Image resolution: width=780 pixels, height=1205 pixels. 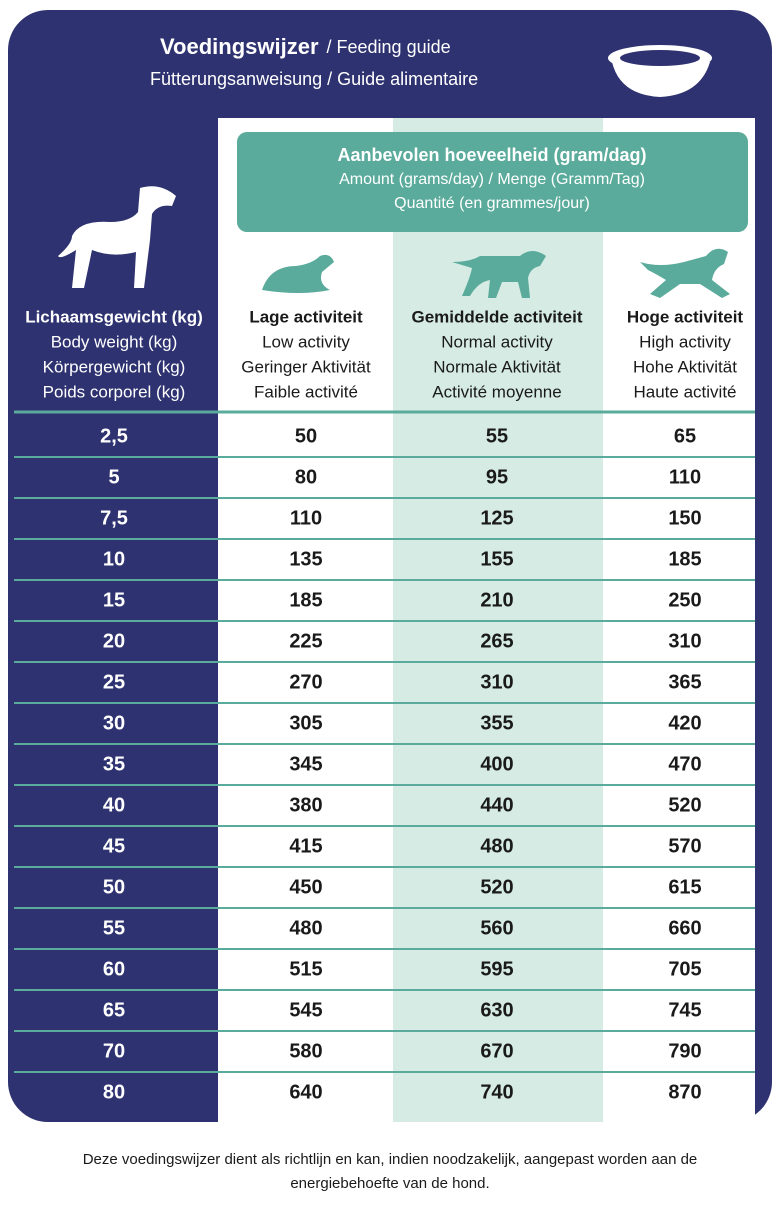 I want to click on amount-line: Quantité (en grammes/jour), so click(x=492, y=203).